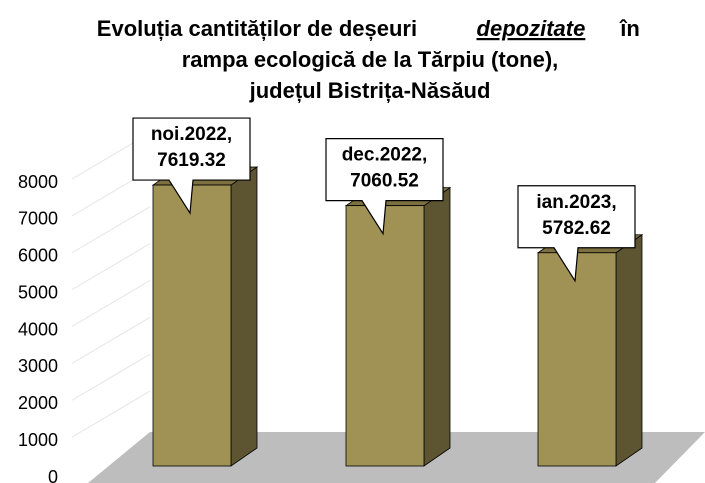 The height and width of the screenshot is (483, 705). What do you see at coordinates (629, 28) in the screenshot?
I see `title-part: în` at bounding box center [629, 28].